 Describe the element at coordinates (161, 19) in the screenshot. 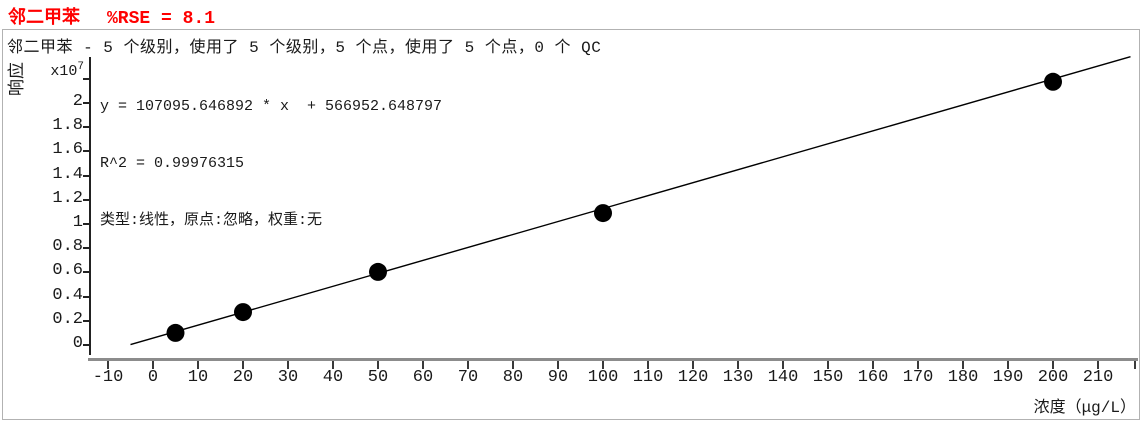

I see `rse-value: %RSE = 8.1` at that location.